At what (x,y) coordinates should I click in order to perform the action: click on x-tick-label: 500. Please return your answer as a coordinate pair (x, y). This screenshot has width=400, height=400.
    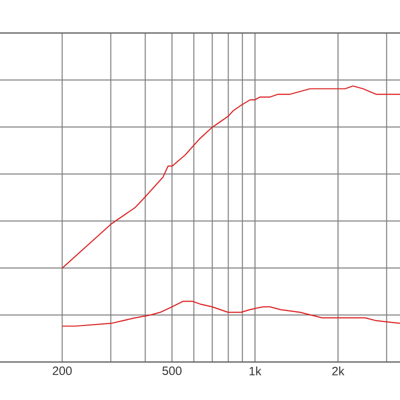
    Looking at the image, I should click on (172, 371).